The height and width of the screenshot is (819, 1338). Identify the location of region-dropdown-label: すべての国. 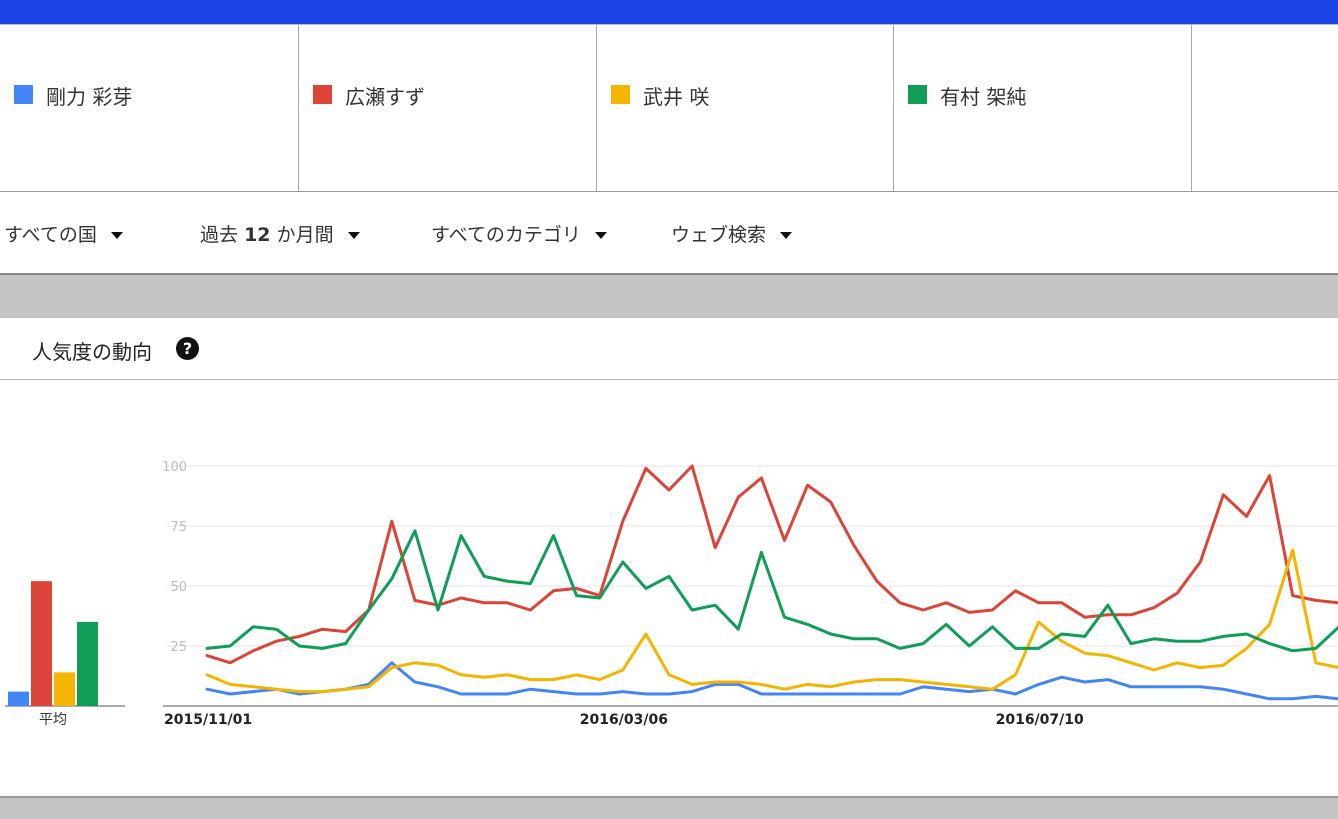
(50, 235).